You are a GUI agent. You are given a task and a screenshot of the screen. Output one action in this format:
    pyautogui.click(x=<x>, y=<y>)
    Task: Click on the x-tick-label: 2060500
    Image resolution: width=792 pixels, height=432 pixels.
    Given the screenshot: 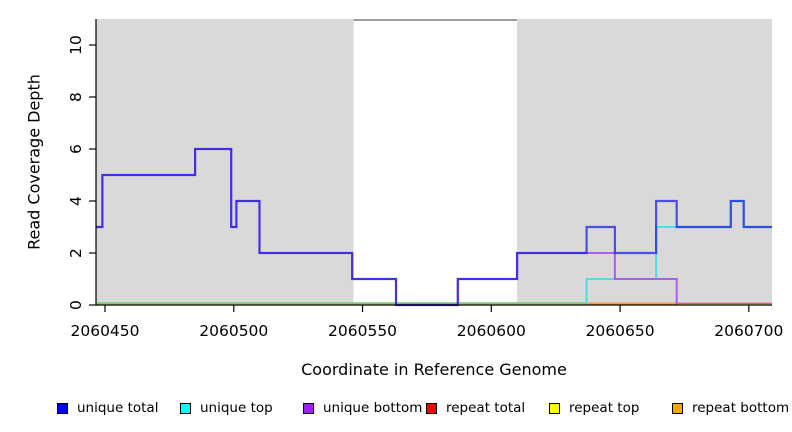 What is the action you would take?
    pyautogui.click(x=233, y=331)
    